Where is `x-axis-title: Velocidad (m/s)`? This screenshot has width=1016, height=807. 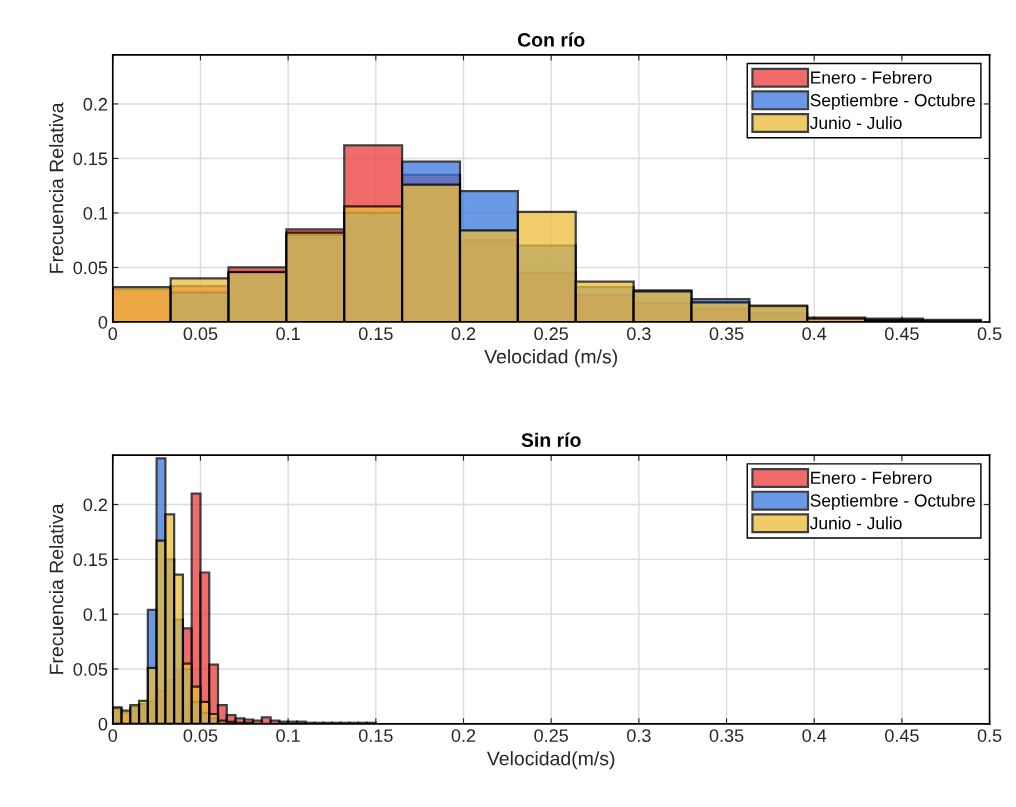
x-axis-title: Velocidad (m/s) is located at coordinates (550, 358).